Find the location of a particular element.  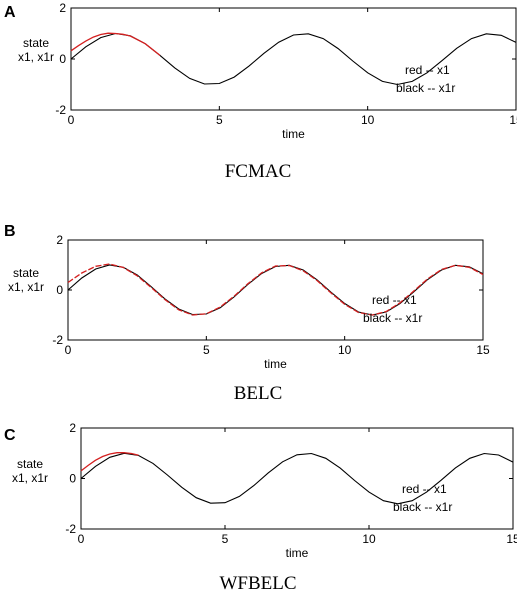

panel-caption: BELC is located at coordinates (258, 393).